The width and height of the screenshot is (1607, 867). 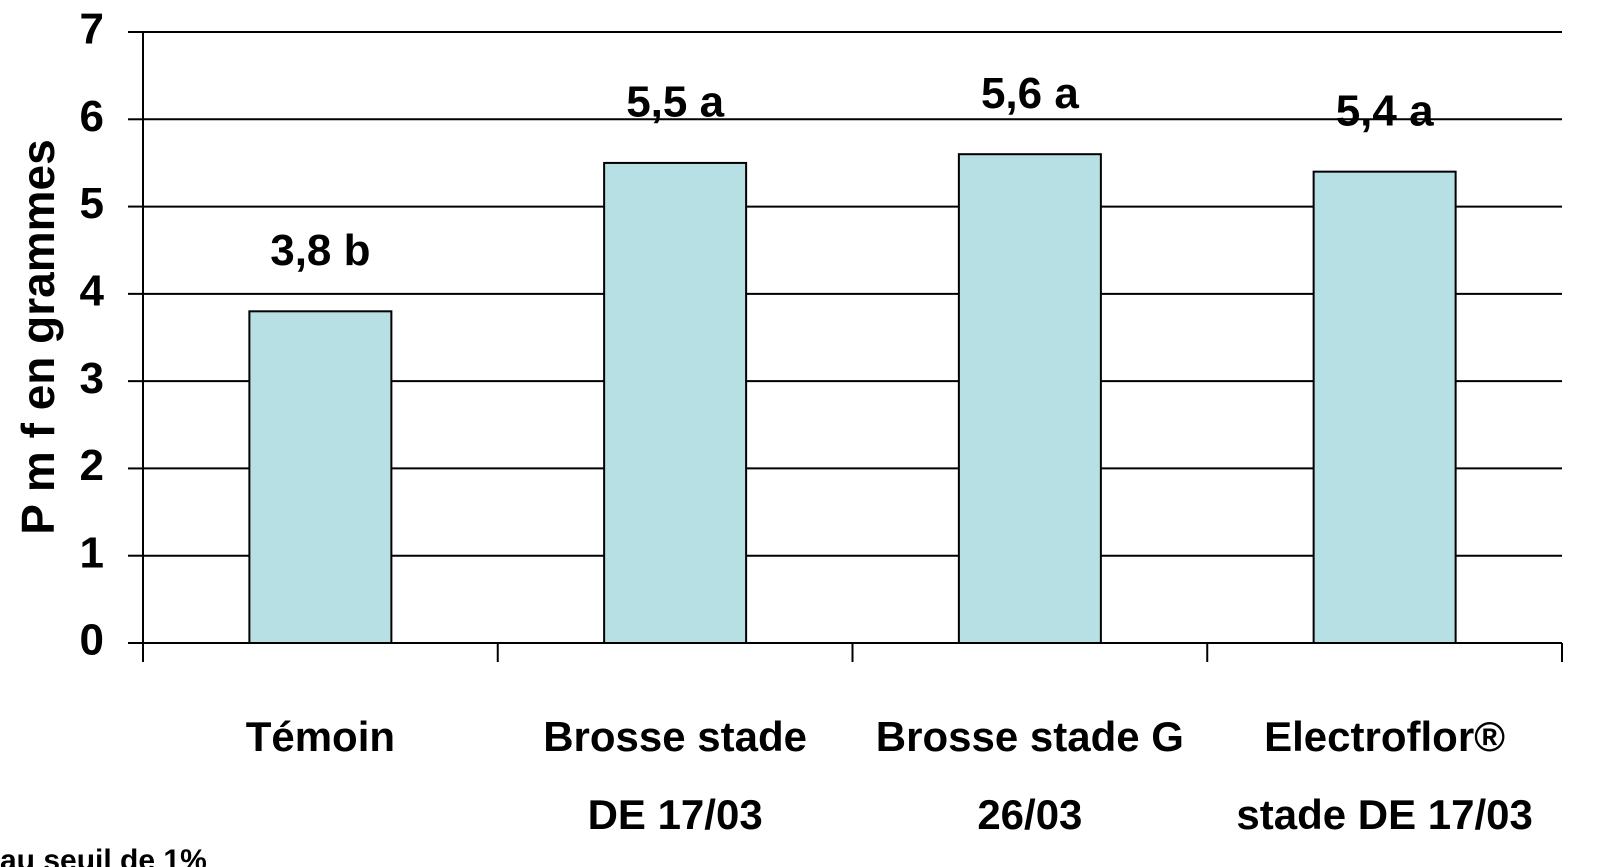 I want to click on y-tick-label: 6, so click(x=92, y=116).